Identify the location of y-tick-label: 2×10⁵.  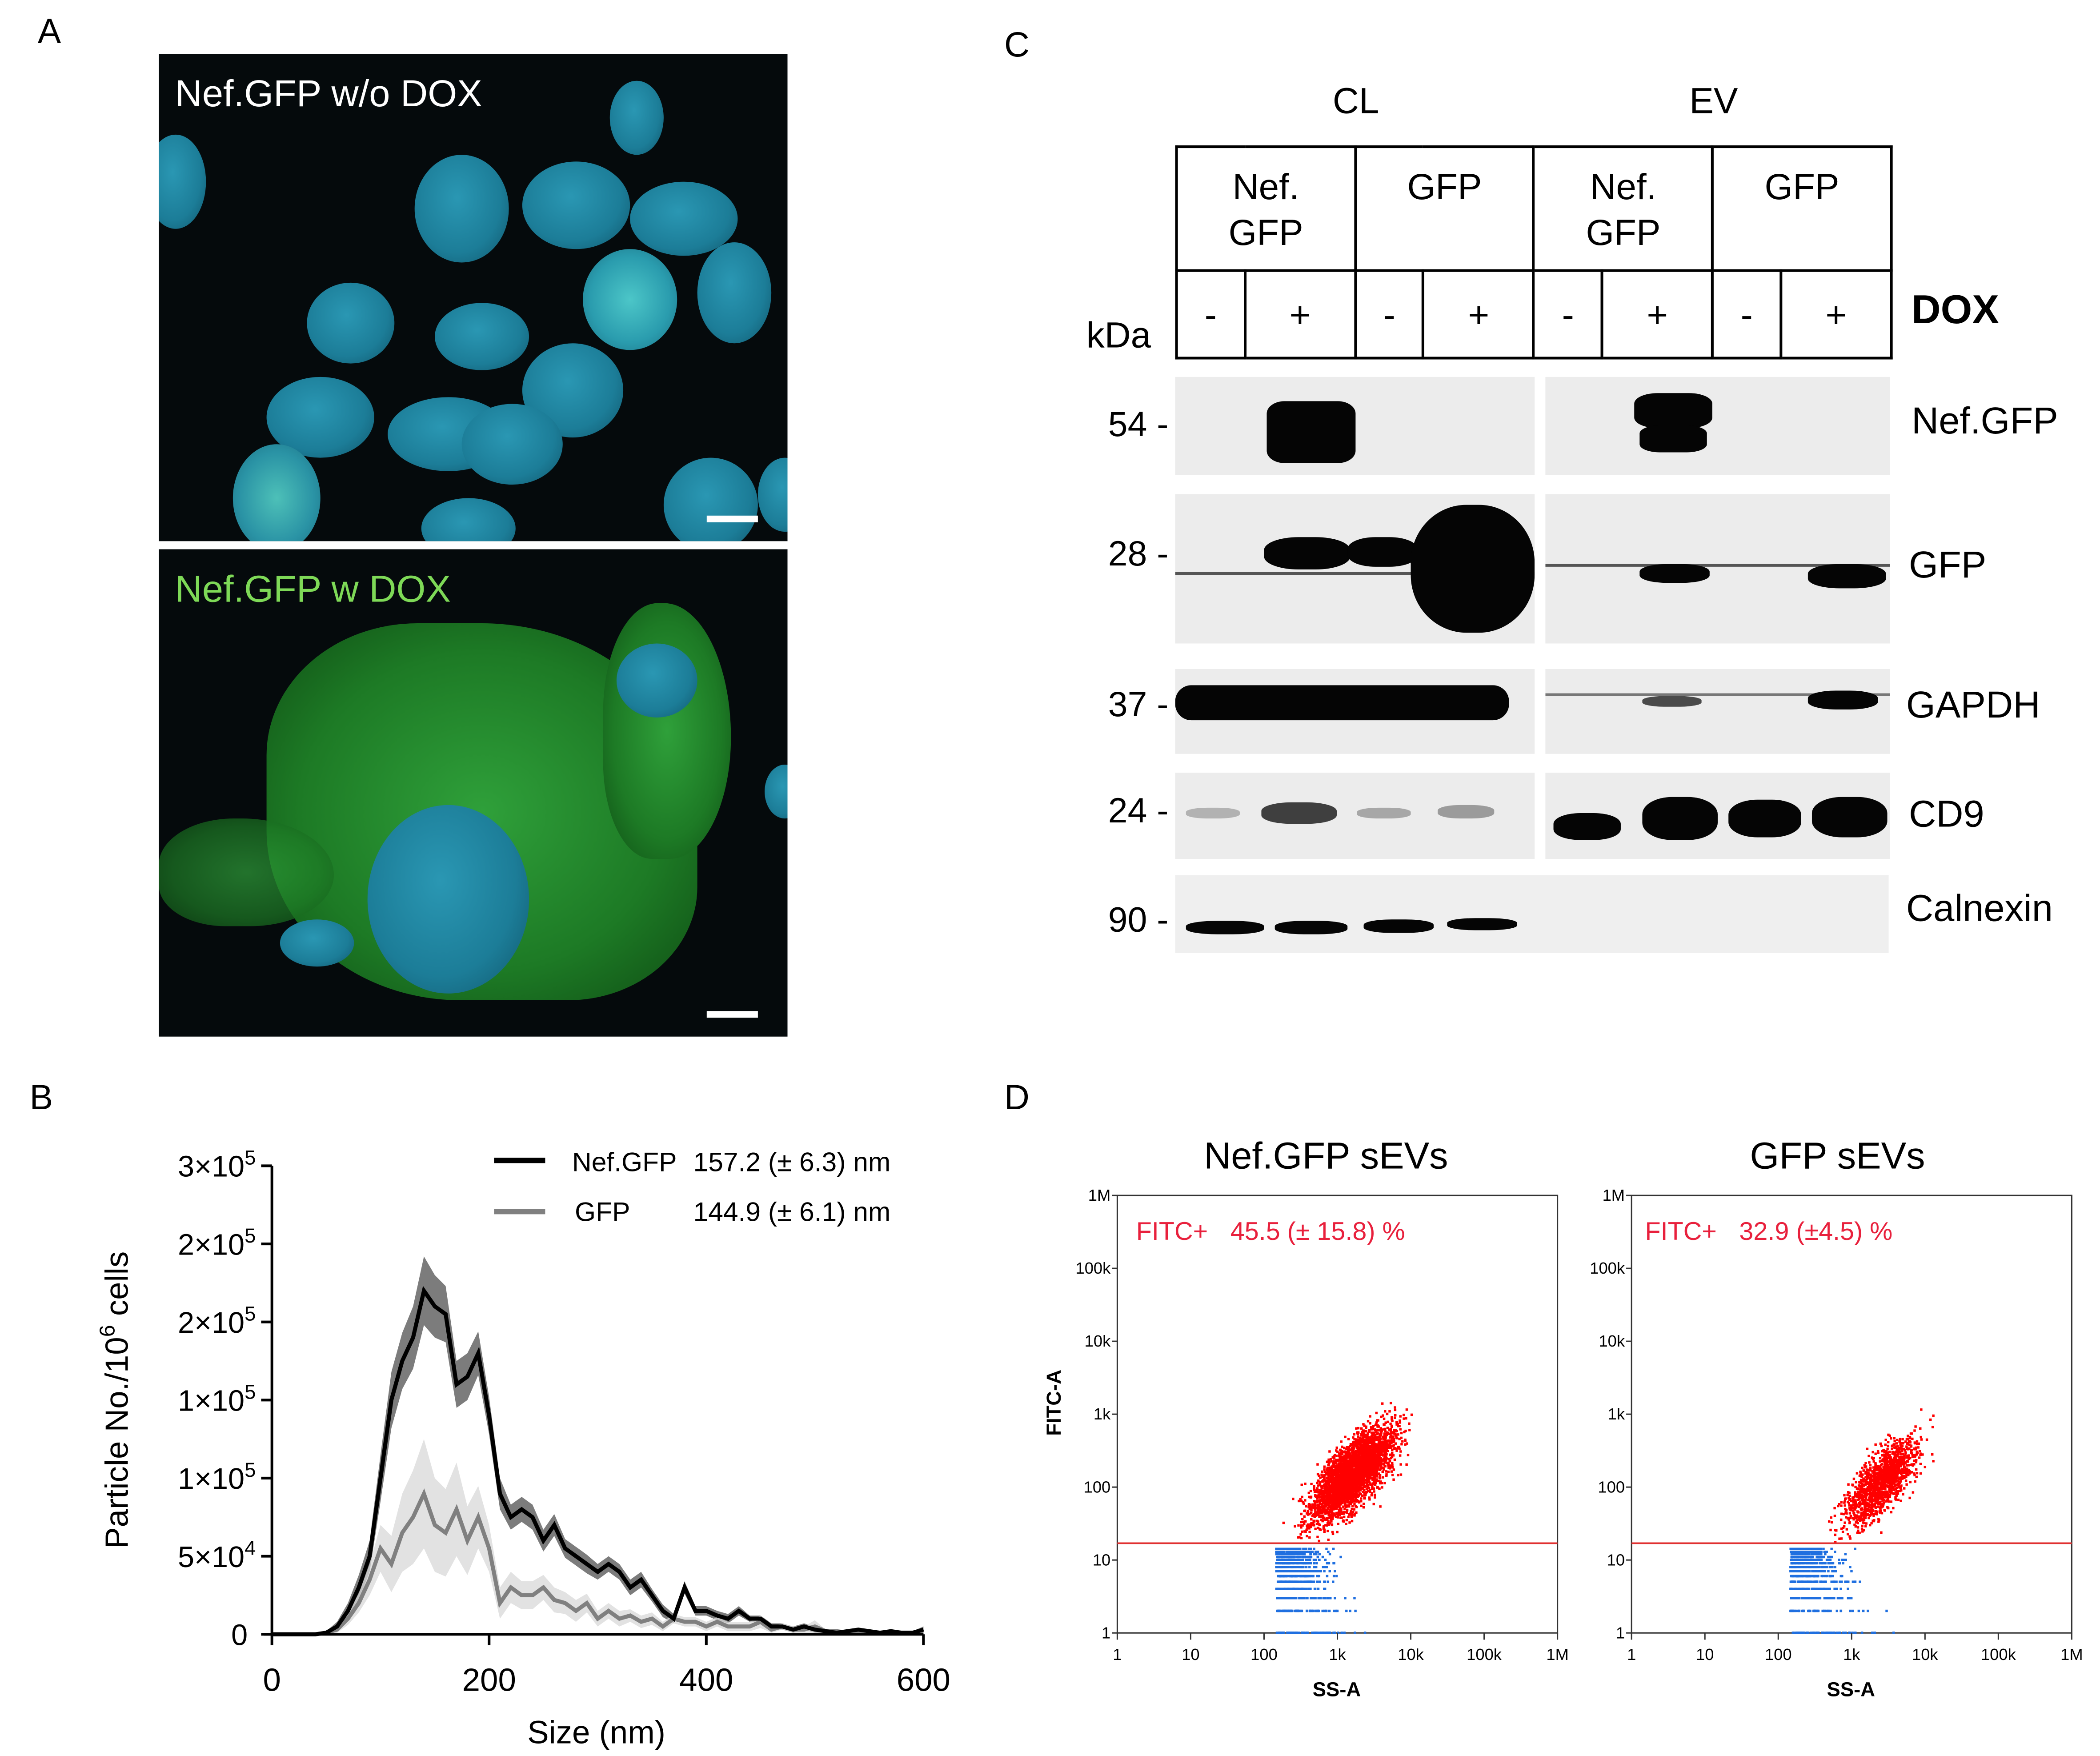
(217, 1242).